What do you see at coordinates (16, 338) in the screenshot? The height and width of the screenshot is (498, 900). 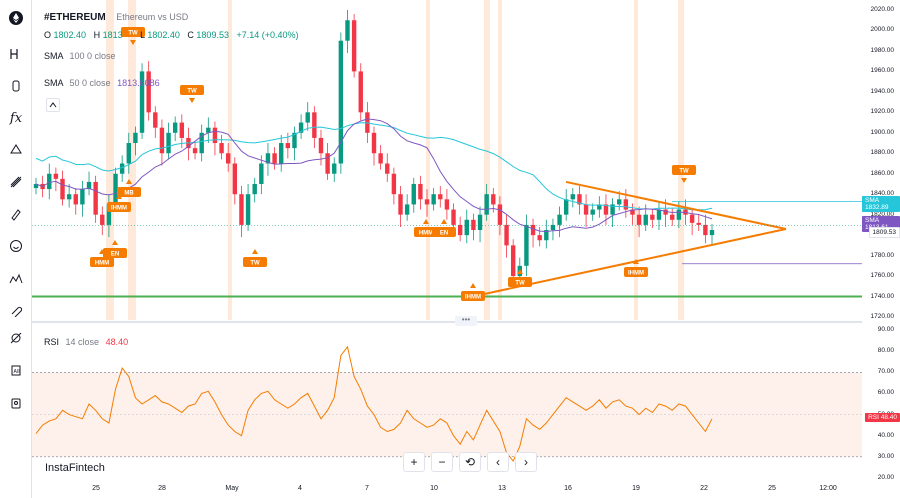 I see `eye-icon` at bounding box center [16, 338].